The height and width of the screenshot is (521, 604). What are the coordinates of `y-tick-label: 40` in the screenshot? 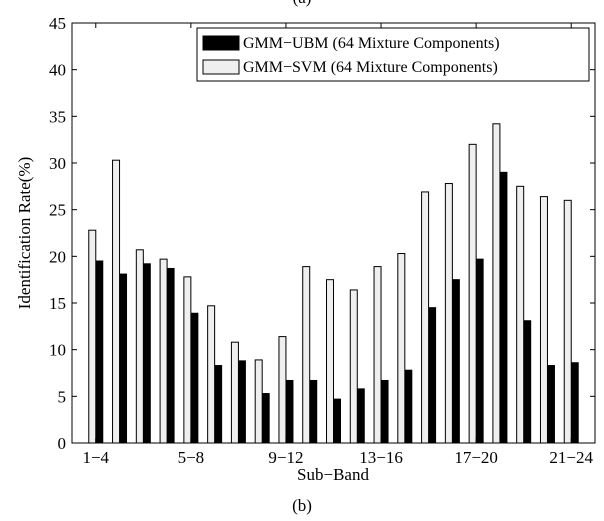 It's located at (57, 70).